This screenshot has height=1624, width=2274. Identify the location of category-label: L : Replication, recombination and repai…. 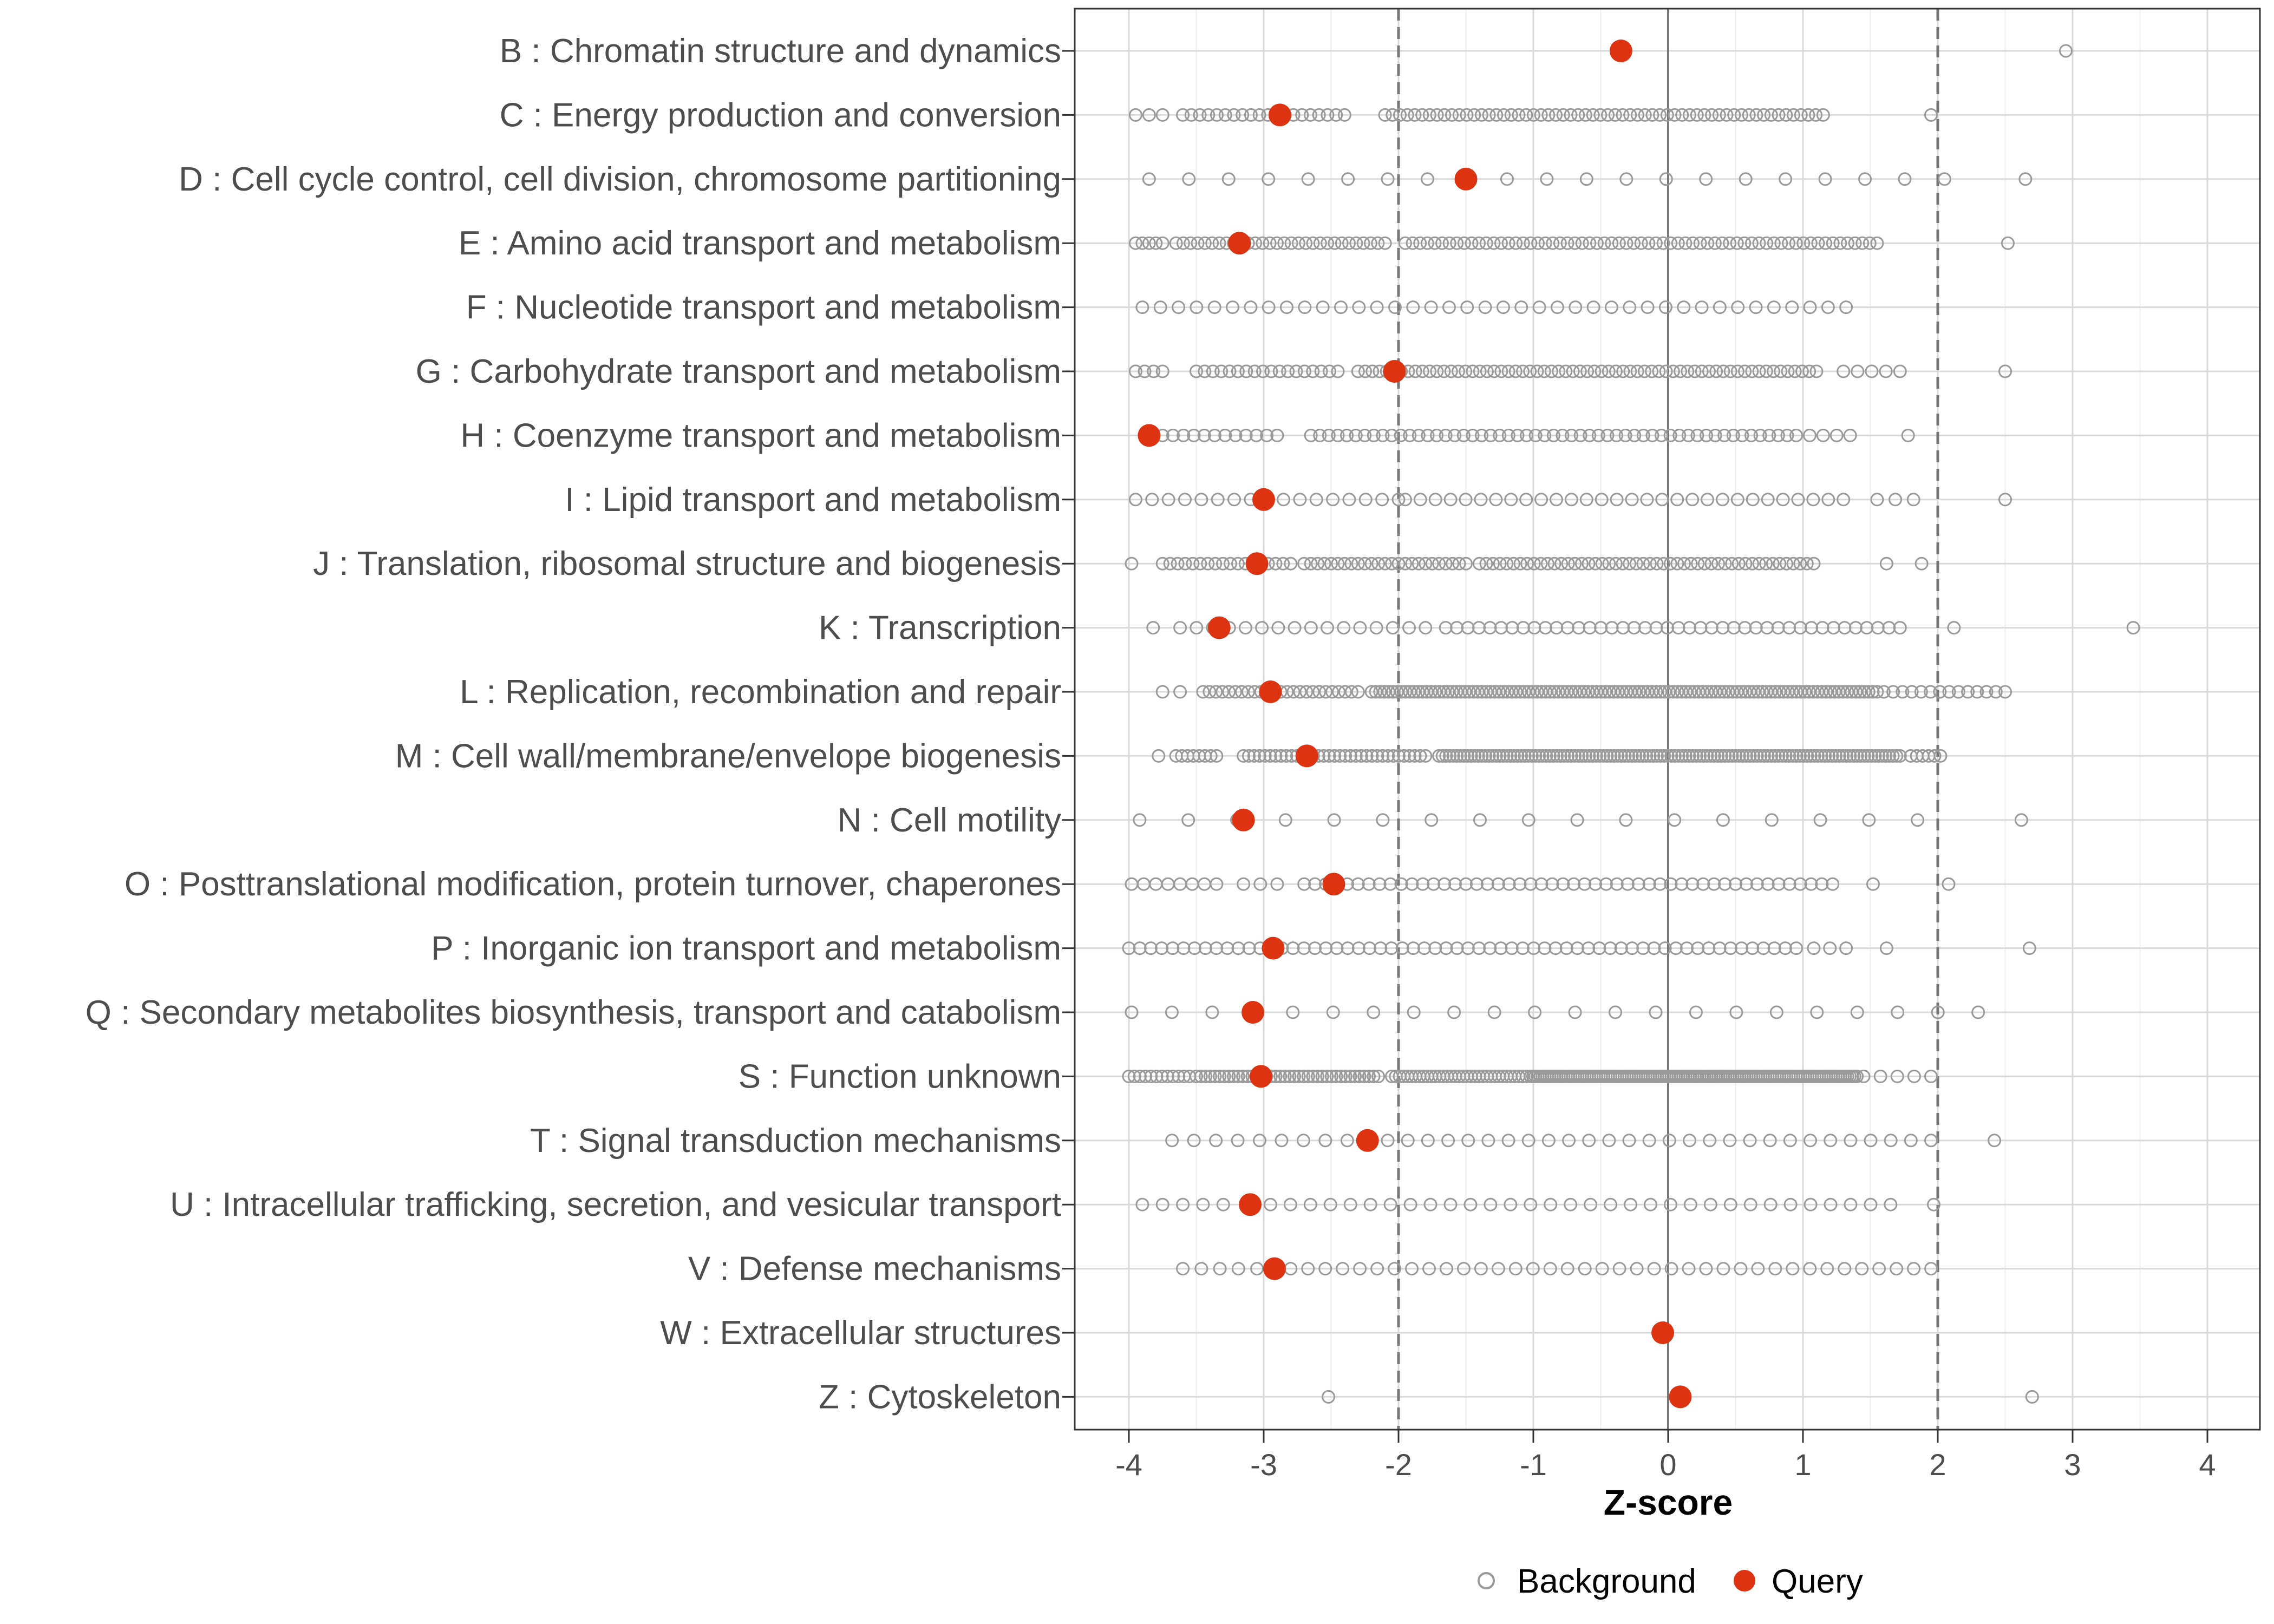
(761, 692).